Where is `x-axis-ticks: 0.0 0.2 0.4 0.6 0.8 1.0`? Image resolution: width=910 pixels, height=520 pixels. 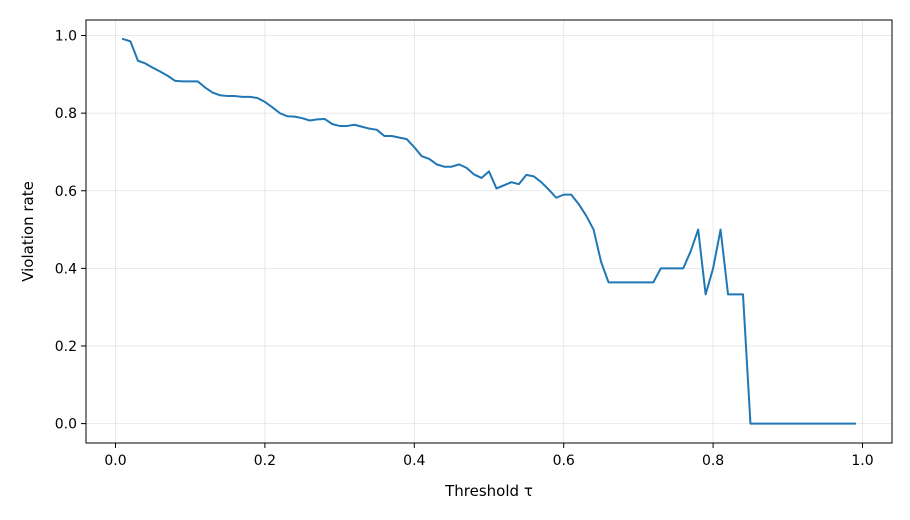 x-axis-ticks: 0.0 0.2 0.4 0.6 0.8 1.0 is located at coordinates (489, 456).